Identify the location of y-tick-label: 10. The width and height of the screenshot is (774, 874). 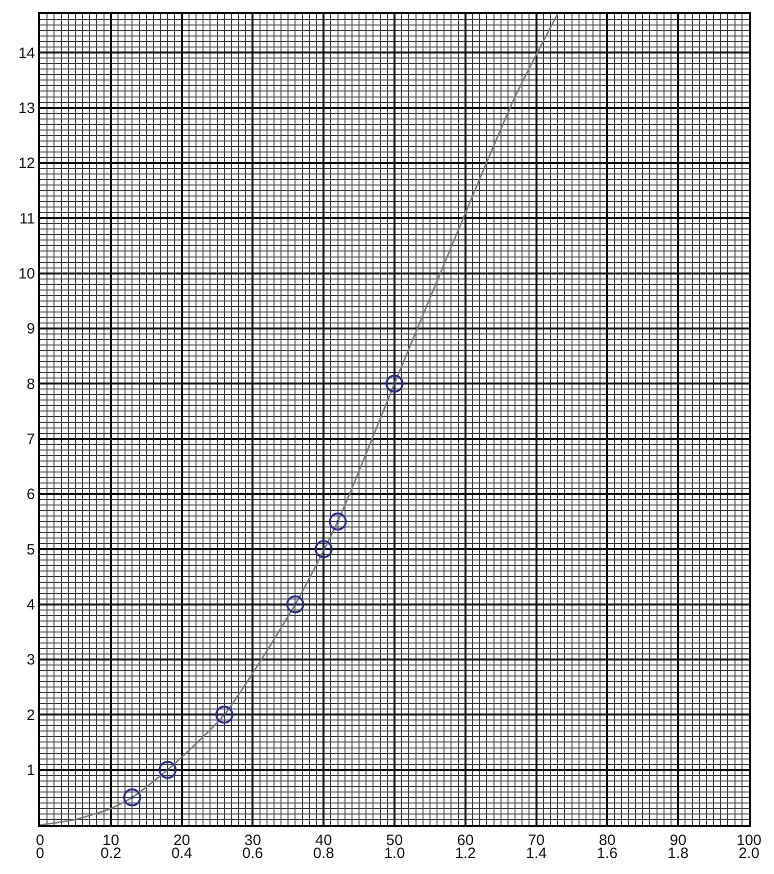
(26, 274).